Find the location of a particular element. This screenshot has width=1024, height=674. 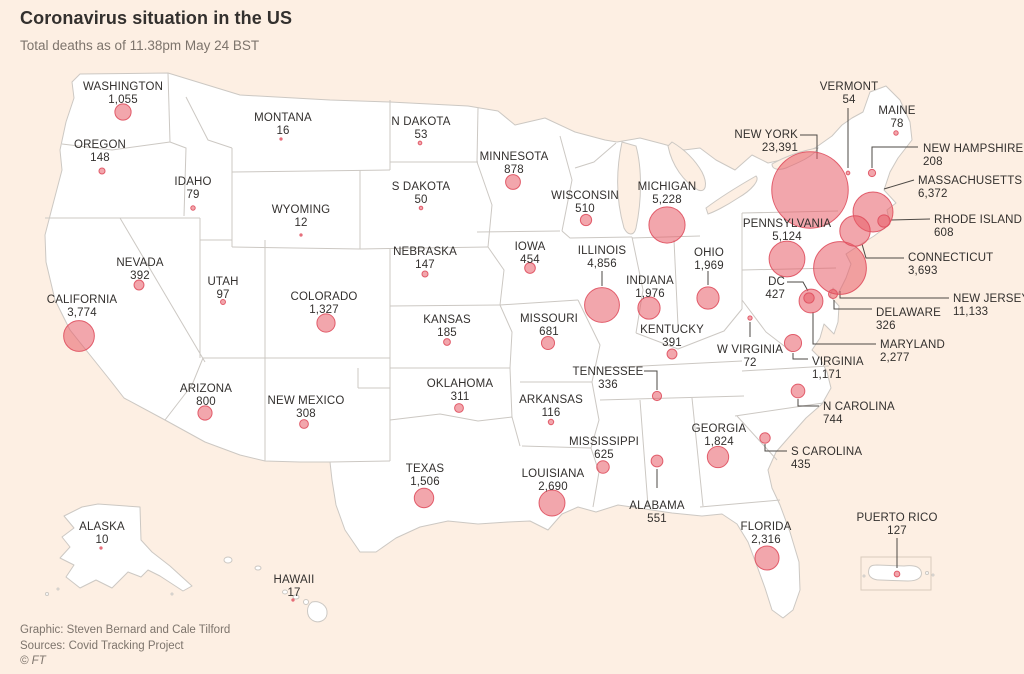

puerto-rico-inset-box is located at coordinates (896, 573).